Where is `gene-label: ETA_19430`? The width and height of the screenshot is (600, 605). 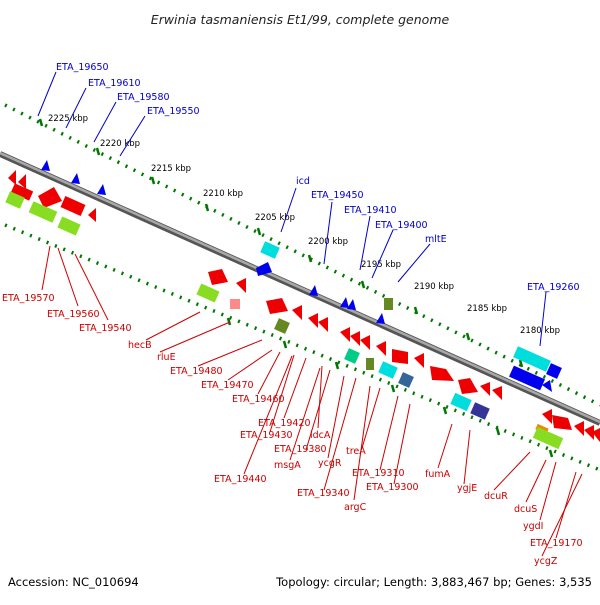
gene-label: ETA_19430 is located at coordinates (266, 435).